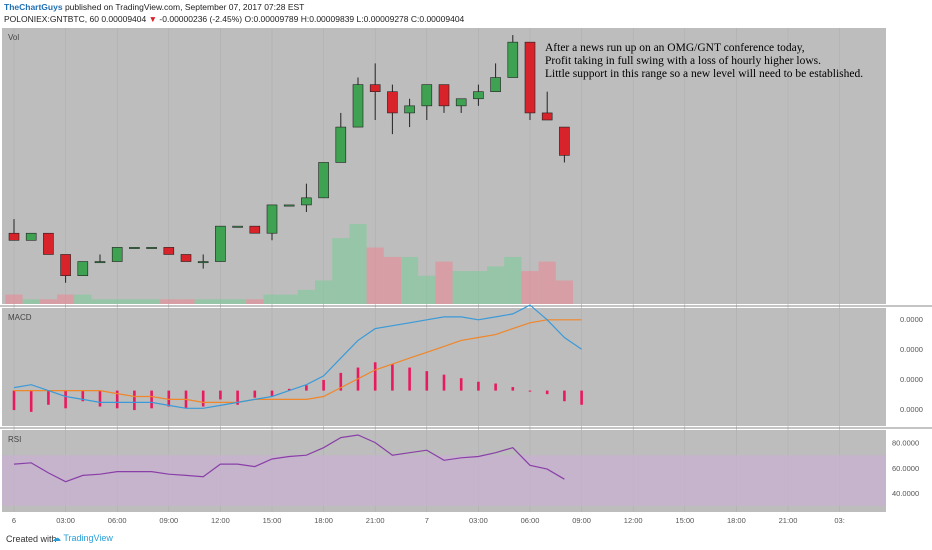  Describe the element at coordinates (298, 361) in the screenshot. I see `macd-signal-line` at that location.